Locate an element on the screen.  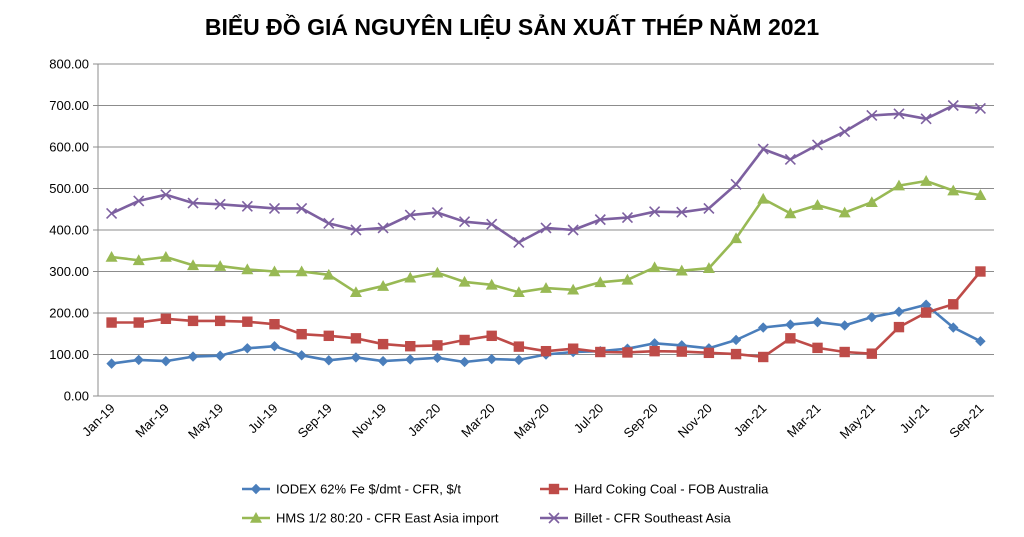
x-tick-label: Nov-20 is located at coordinates (695, 421).